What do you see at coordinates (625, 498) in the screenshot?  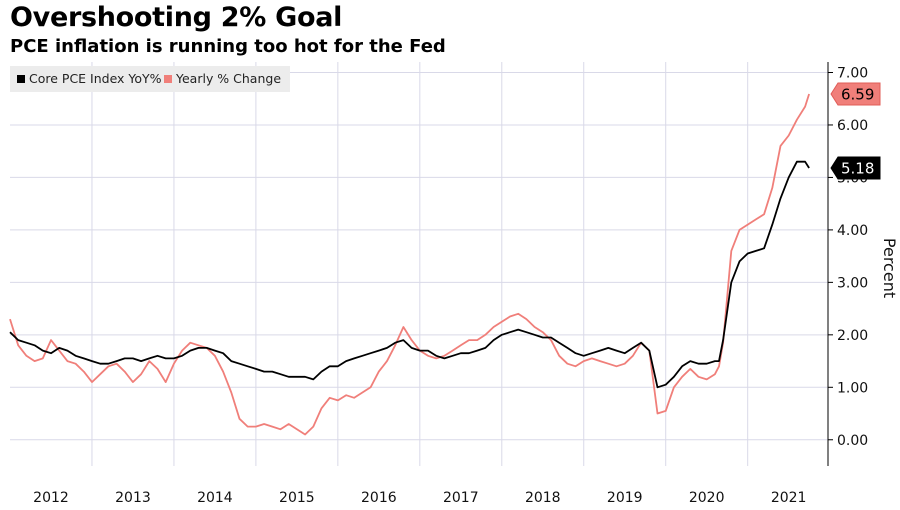 I see `x-tick-label: 2019` at bounding box center [625, 498].